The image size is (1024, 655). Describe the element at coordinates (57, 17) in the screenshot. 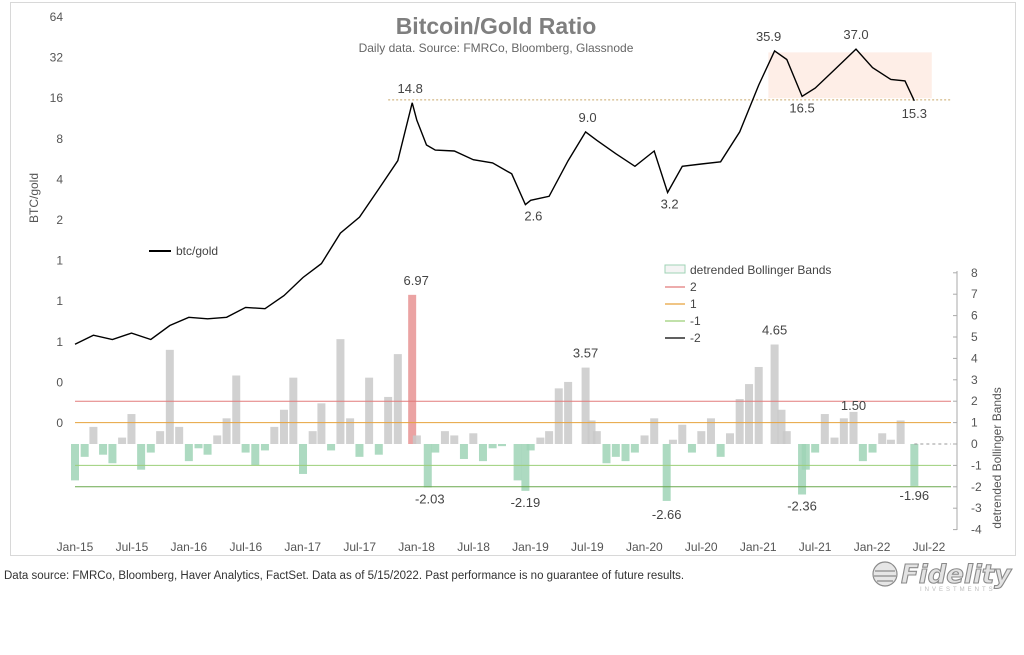

I see `top-y-tick-label: 64` at that location.